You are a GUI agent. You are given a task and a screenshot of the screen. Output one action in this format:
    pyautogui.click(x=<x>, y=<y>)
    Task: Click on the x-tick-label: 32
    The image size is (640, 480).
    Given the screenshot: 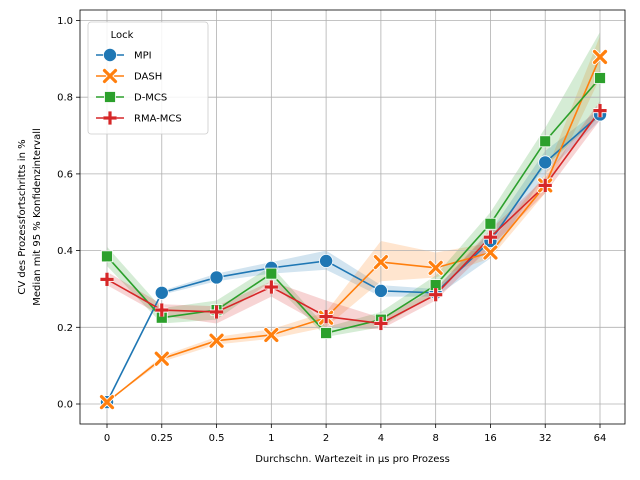 What is the action you would take?
    pyautogui.click(x=545, y=438)
    